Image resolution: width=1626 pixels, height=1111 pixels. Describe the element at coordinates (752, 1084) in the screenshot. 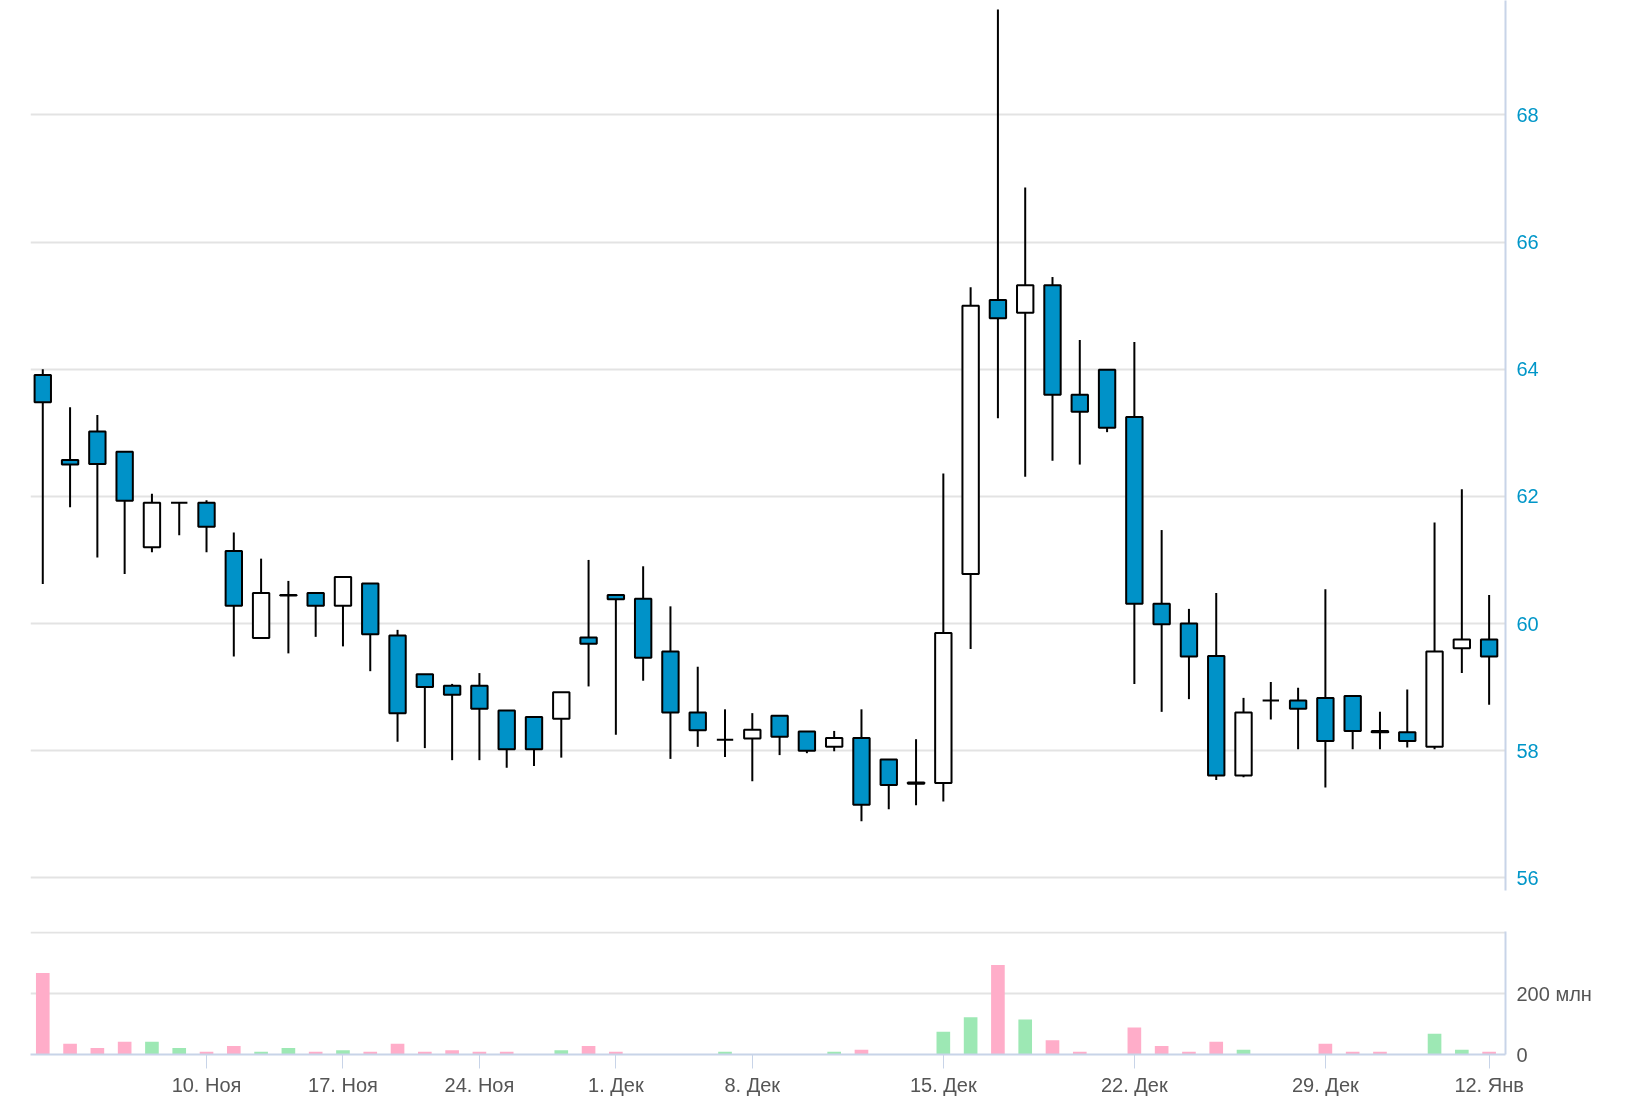

I see `x-tick-label: 8. Дек` at that location.